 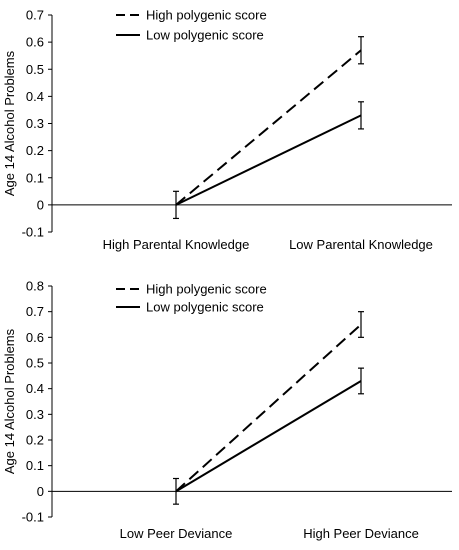 I want to click on y-tick-label: 0.8, so click(x=35, y=286).